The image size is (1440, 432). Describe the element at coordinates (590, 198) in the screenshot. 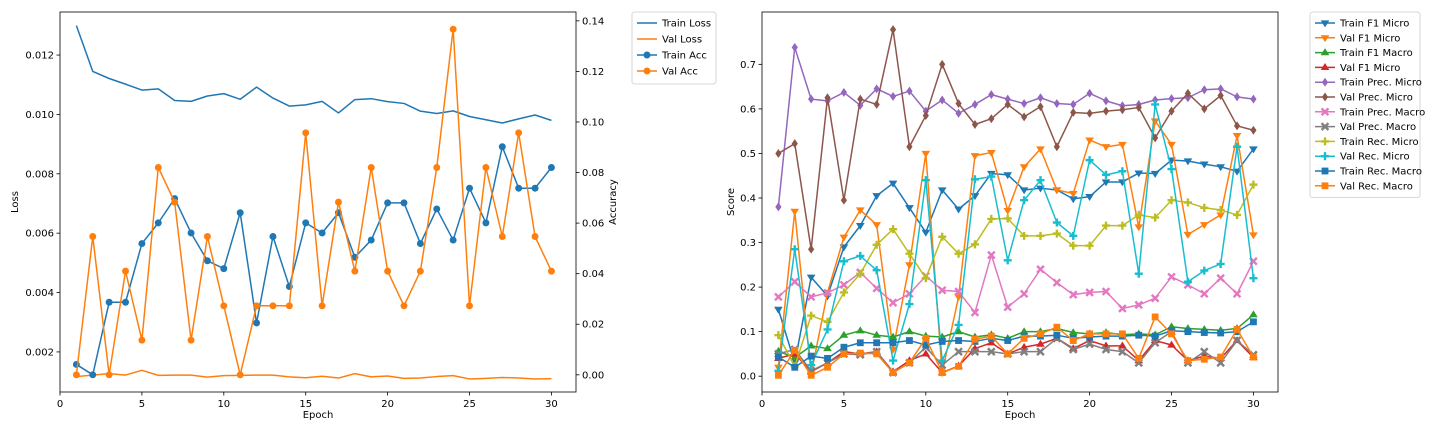

I see `accuracy-y-ticks: 0.00 0.02 0.04 0.06 0.08 0.10 0.12 0.14` at that location.